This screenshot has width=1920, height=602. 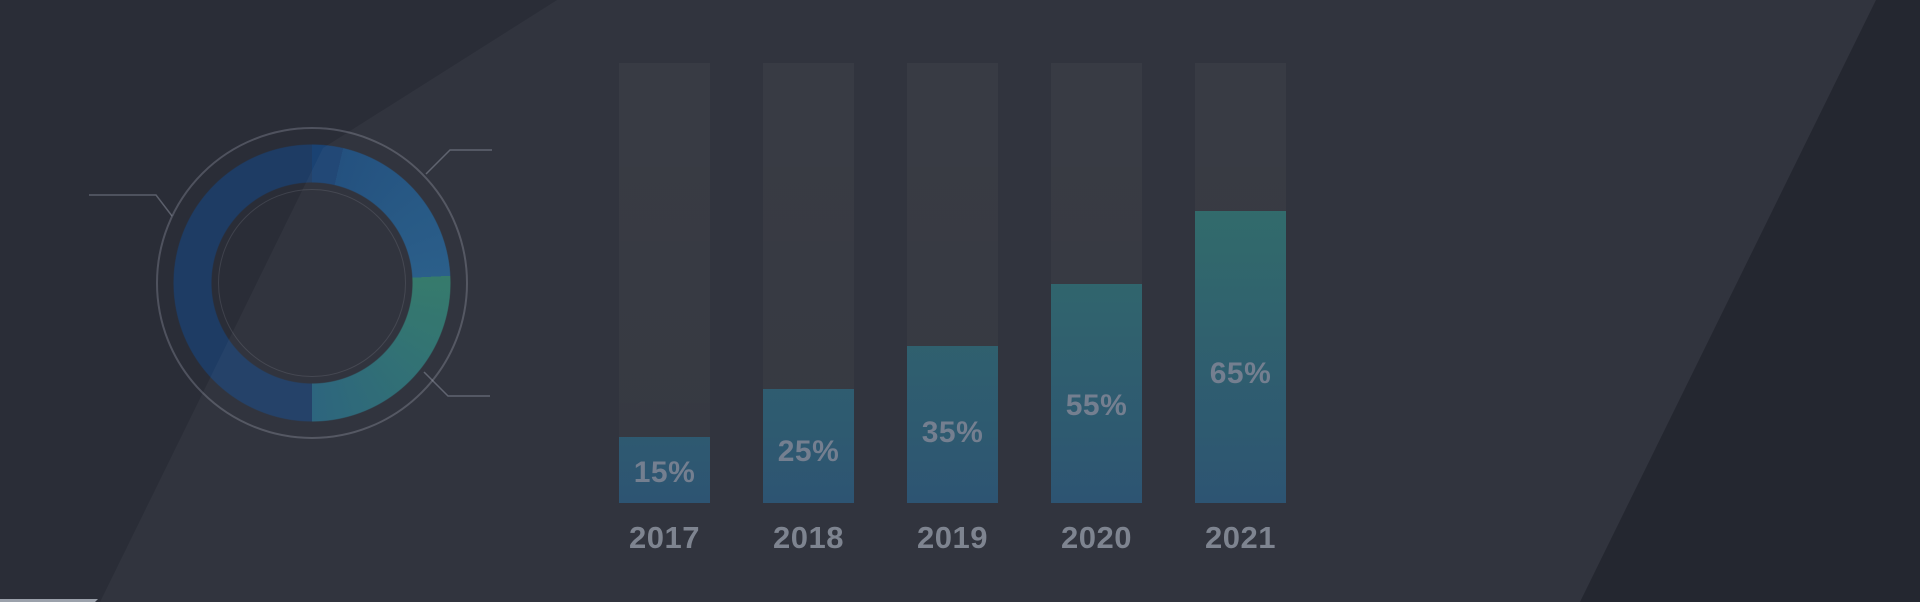 What do you see at coordinates (456, 384) in the screenshot?
I see `callout-line-bottom-right` at bounding box center [456, 384].